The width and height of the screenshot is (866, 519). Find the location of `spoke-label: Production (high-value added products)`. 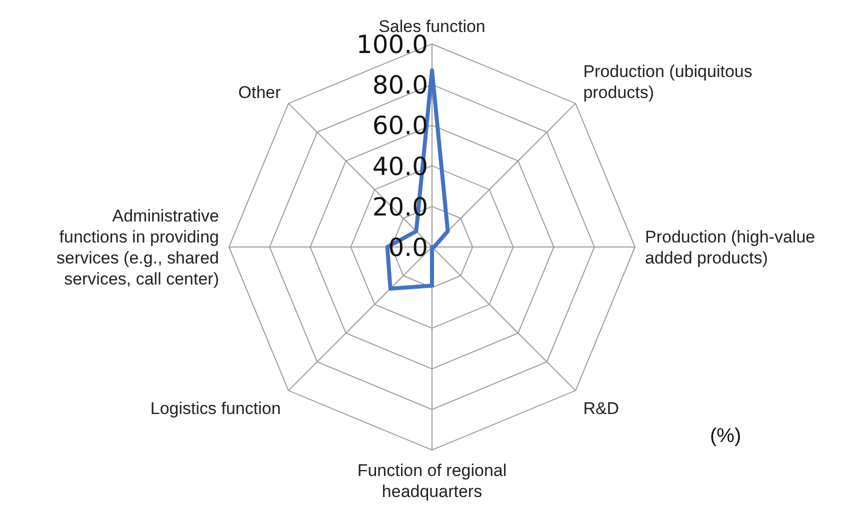

spoke-label: Production (high-value added products) is located at coordinates (730, 248).